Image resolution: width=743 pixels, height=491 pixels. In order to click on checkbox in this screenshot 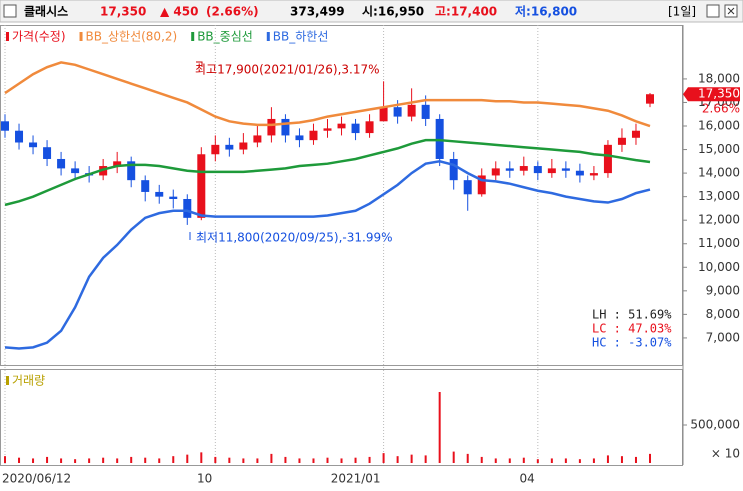, I will do `click(10, 11)`.